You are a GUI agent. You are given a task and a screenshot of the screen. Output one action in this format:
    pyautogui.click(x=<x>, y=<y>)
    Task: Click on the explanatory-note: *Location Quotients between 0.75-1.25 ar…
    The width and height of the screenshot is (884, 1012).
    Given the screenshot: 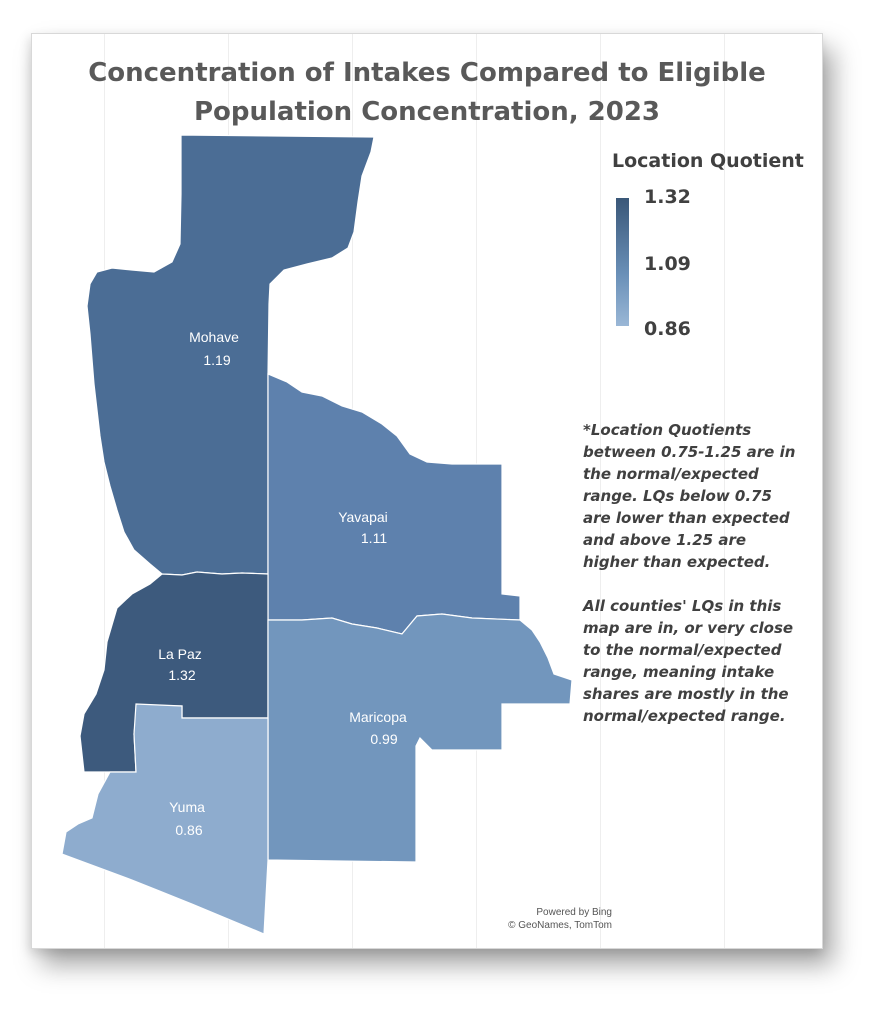 What is the action you would take?
    pyautogui.click(x=693, y=584)
    